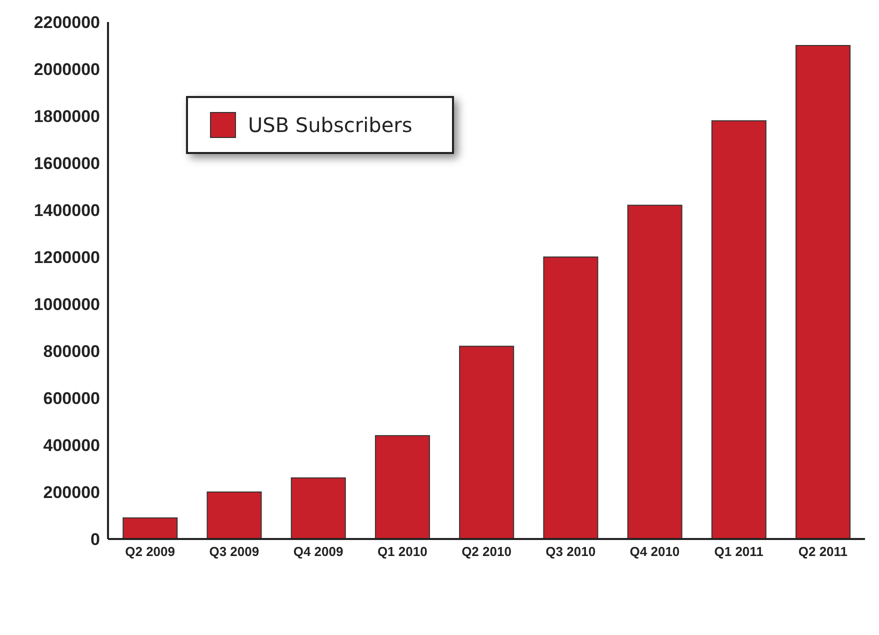  I want to click on x-tick-label: Q2 2009, so click(150, 552).